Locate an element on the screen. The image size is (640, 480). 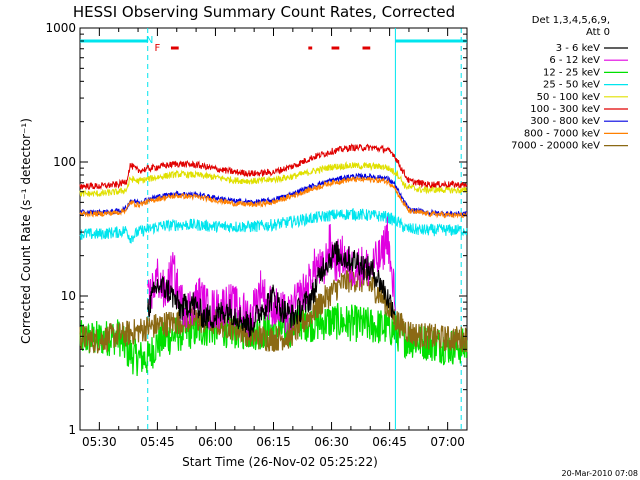
series-line-100-300-kev is located at coordinates (273, 166).